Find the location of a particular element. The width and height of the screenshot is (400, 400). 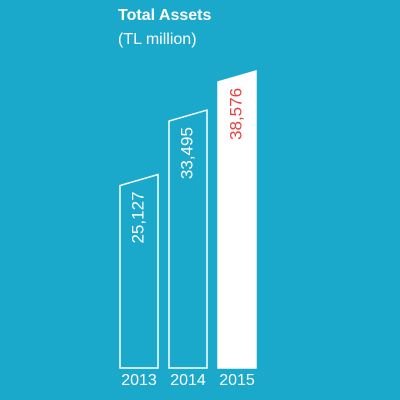

x-tick-label: 2014 is located at coordinates (188, 380).